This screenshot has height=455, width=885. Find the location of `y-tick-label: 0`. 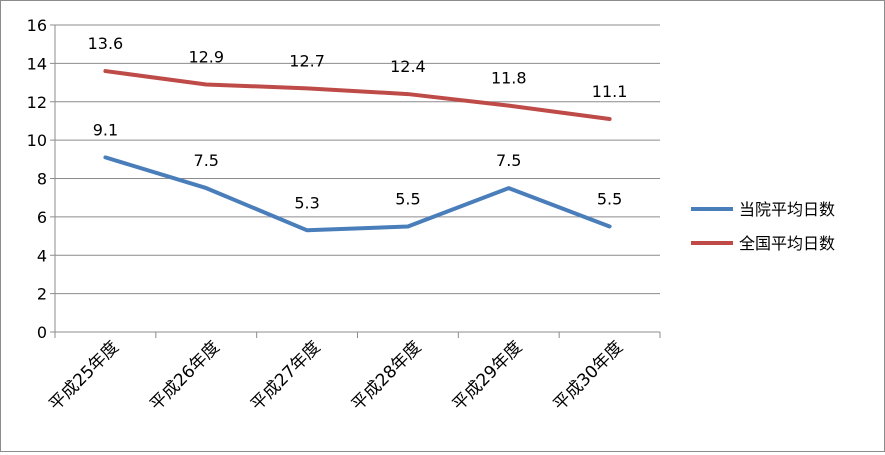

y-tick-label: 0 is located at coordinates (42, 332).